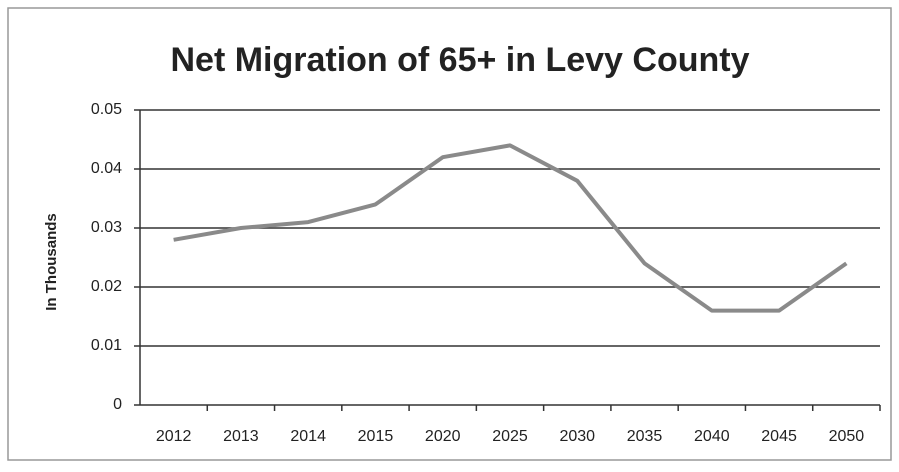 Image resolution: width=899 pixels, height=472 pixels. I want to click on x-tick-label: 2012, so click(174, 436).